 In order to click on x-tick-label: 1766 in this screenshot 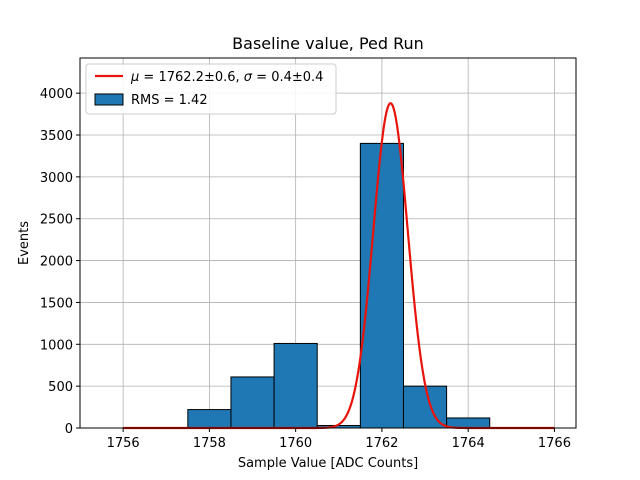, I will do `click(554, 443)`.